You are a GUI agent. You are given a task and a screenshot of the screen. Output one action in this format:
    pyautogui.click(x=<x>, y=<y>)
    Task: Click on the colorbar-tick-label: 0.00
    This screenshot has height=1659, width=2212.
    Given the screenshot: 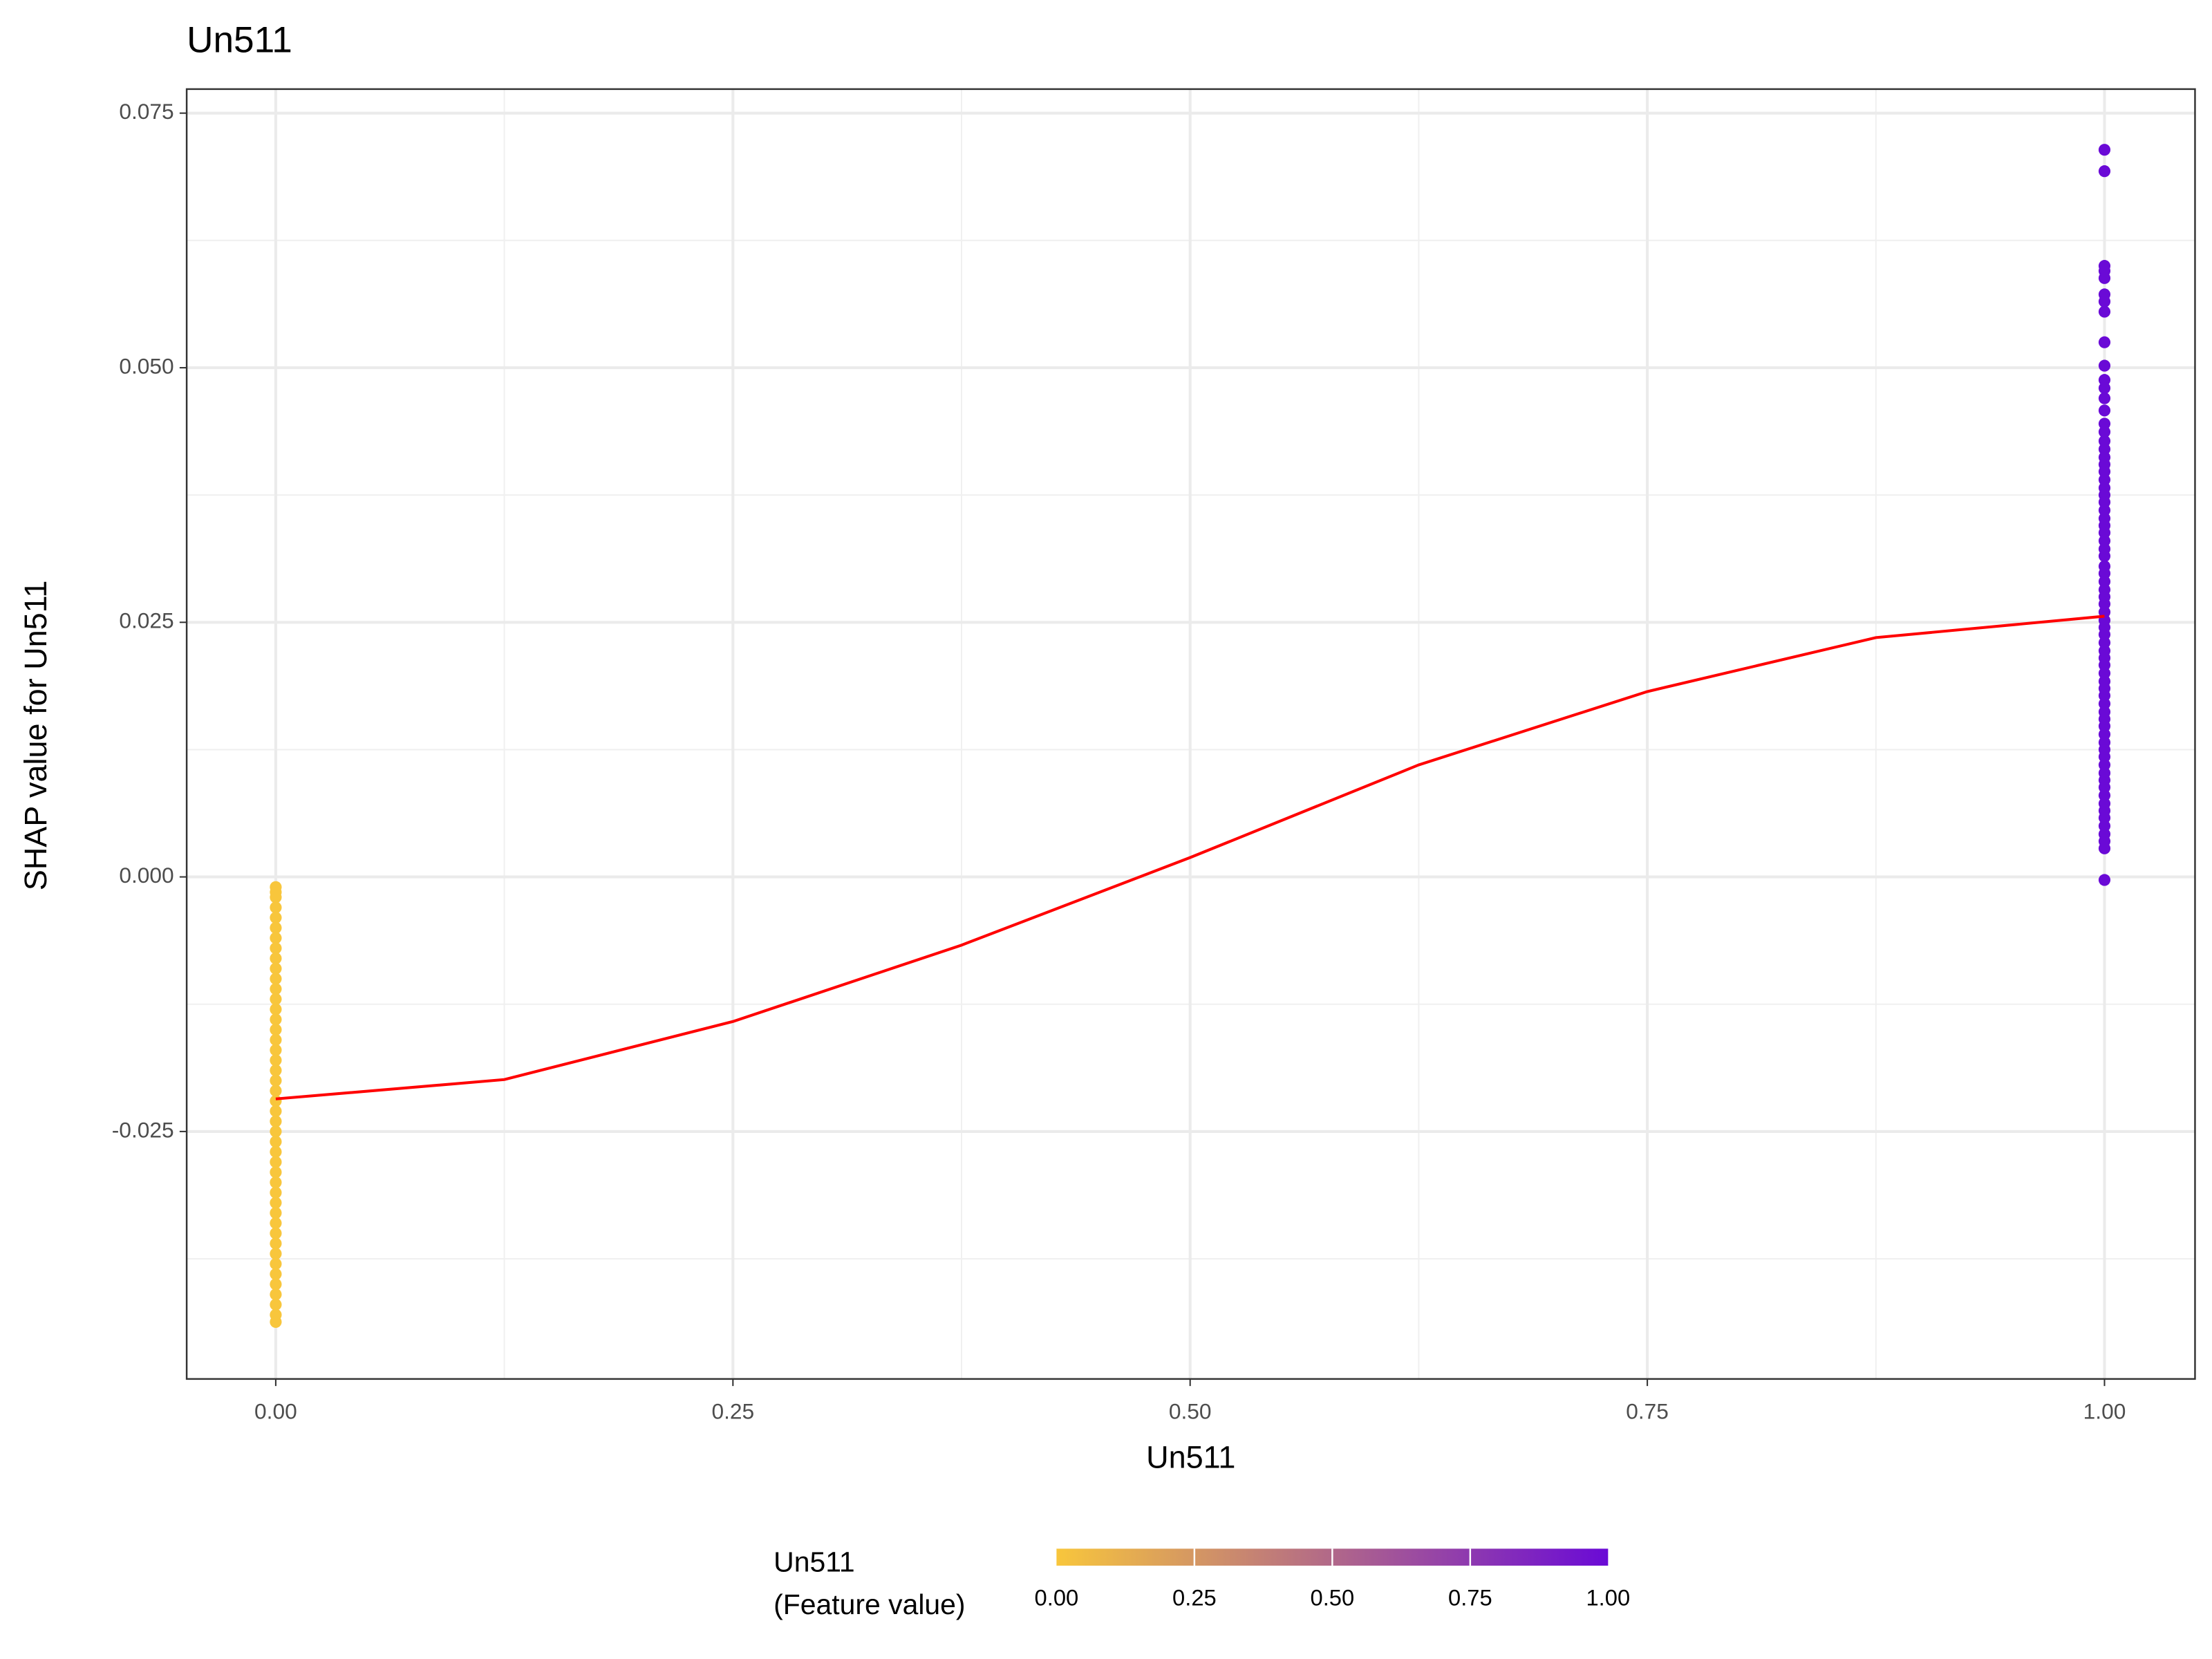 What is the action you would take?
    pyautogui.click(x=1057, y=1598)
    